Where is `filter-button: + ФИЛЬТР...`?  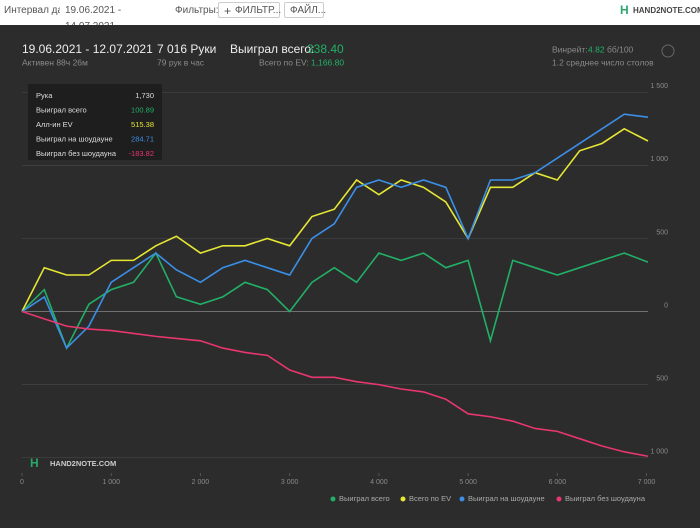
filter-button: + ФИЛЬТР... is located at coordinates (250, 10).